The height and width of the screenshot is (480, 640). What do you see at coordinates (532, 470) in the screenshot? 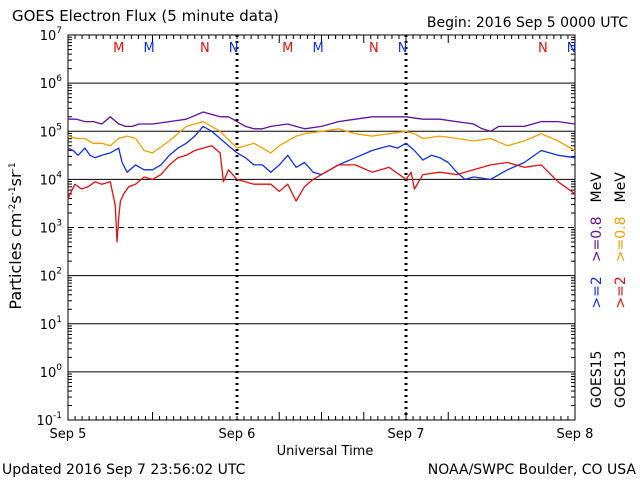
I see `credit-text: NOAA/SWPC Boulder, CO USA` at bounding box center [532, 470].